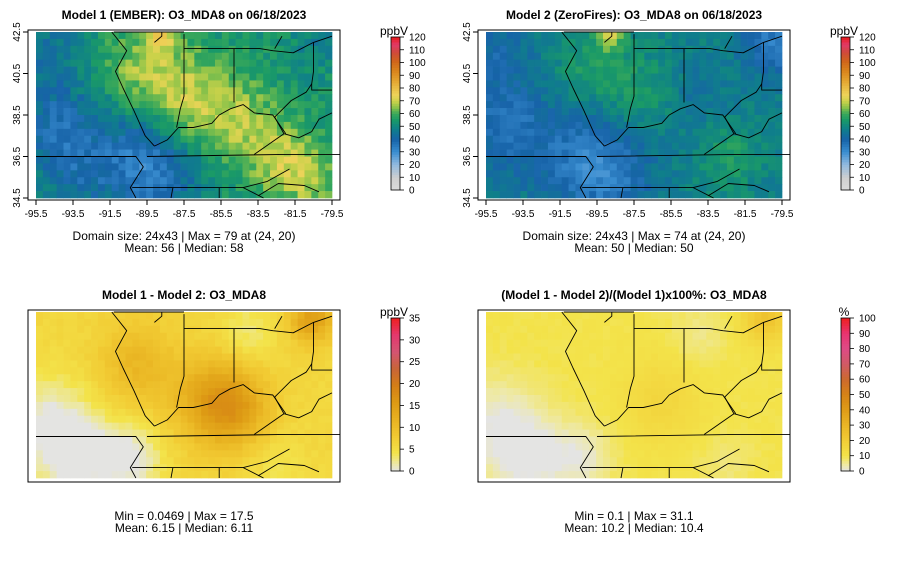  Describe the element at coordinates (184, 528) in the screenshot. I see `stats-caption-line2: Mean: 6.15 | Median: 6.11` at that location.